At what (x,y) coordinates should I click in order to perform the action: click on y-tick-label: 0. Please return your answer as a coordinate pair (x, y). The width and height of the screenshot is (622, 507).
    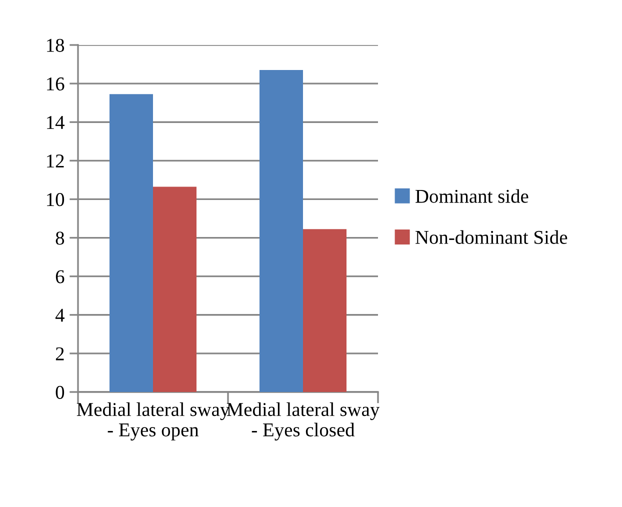
    Looking at the image, I should click on (60, 392).